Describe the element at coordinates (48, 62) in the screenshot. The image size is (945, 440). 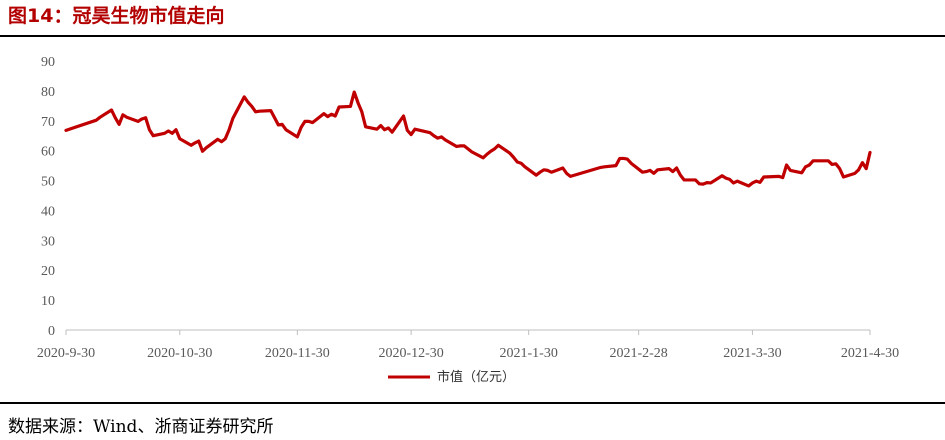
I see `y-tick-label: 90` at that location.